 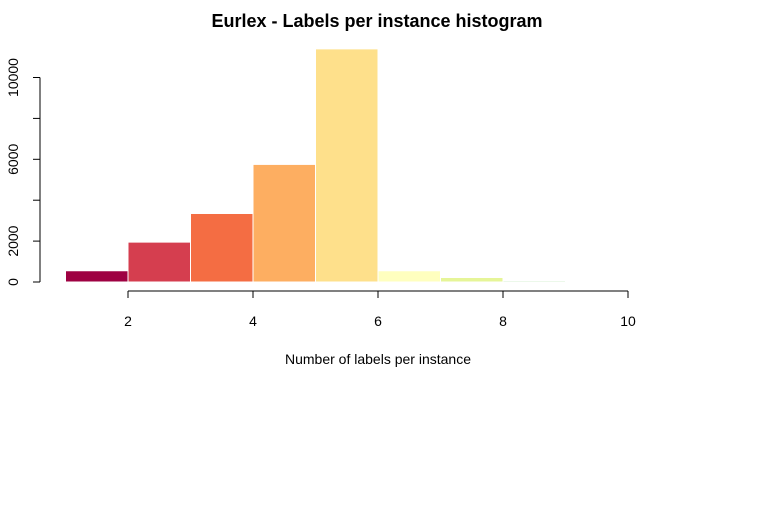 I want to click on y-tick-label-2000: 2000, so click(x=13, y=240).